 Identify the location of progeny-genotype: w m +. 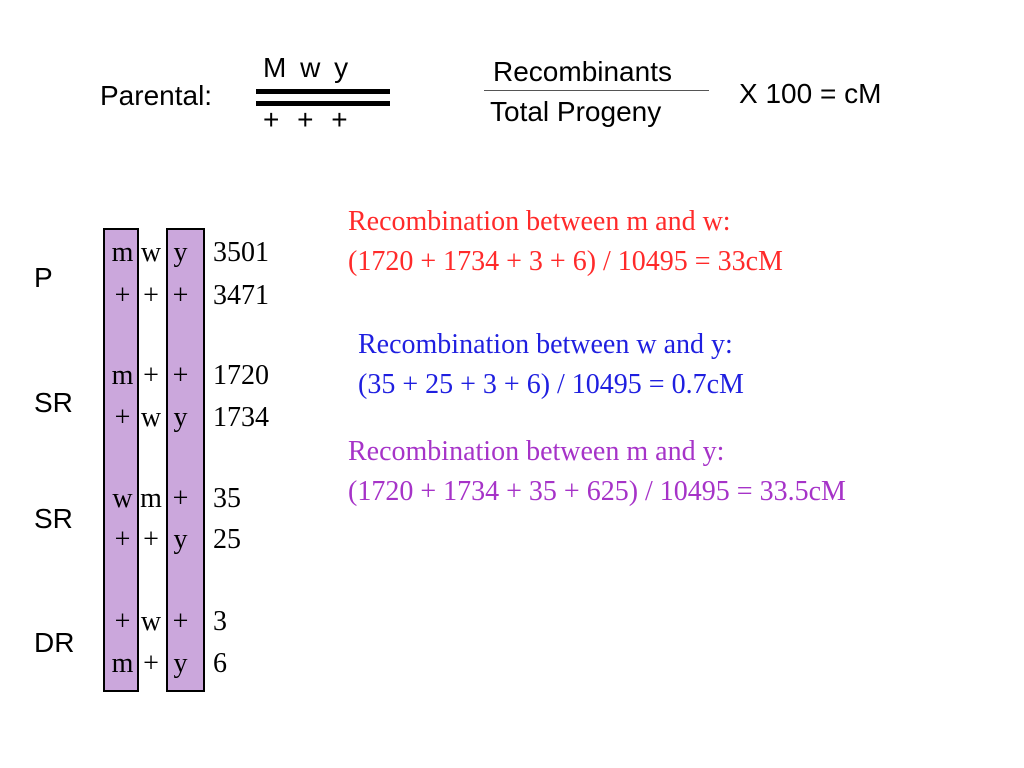
(152, 499).